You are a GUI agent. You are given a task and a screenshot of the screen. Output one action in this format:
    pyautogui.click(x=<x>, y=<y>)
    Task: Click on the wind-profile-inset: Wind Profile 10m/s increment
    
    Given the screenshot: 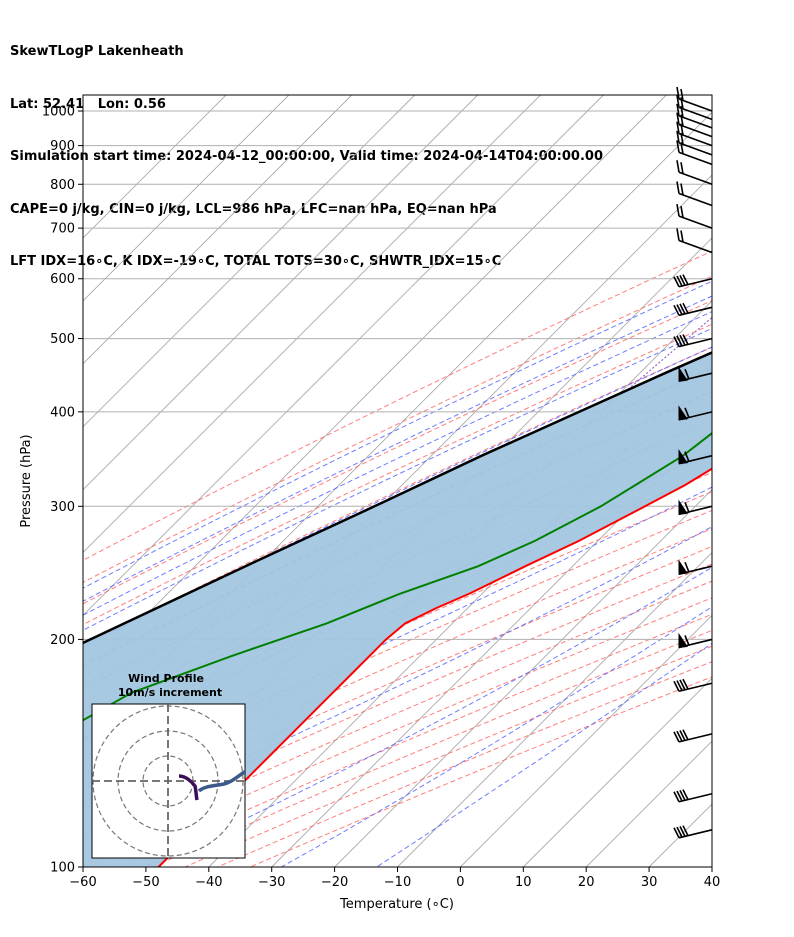 What is the action you would take?
    pyautogui.click(x=168, y=765)
    